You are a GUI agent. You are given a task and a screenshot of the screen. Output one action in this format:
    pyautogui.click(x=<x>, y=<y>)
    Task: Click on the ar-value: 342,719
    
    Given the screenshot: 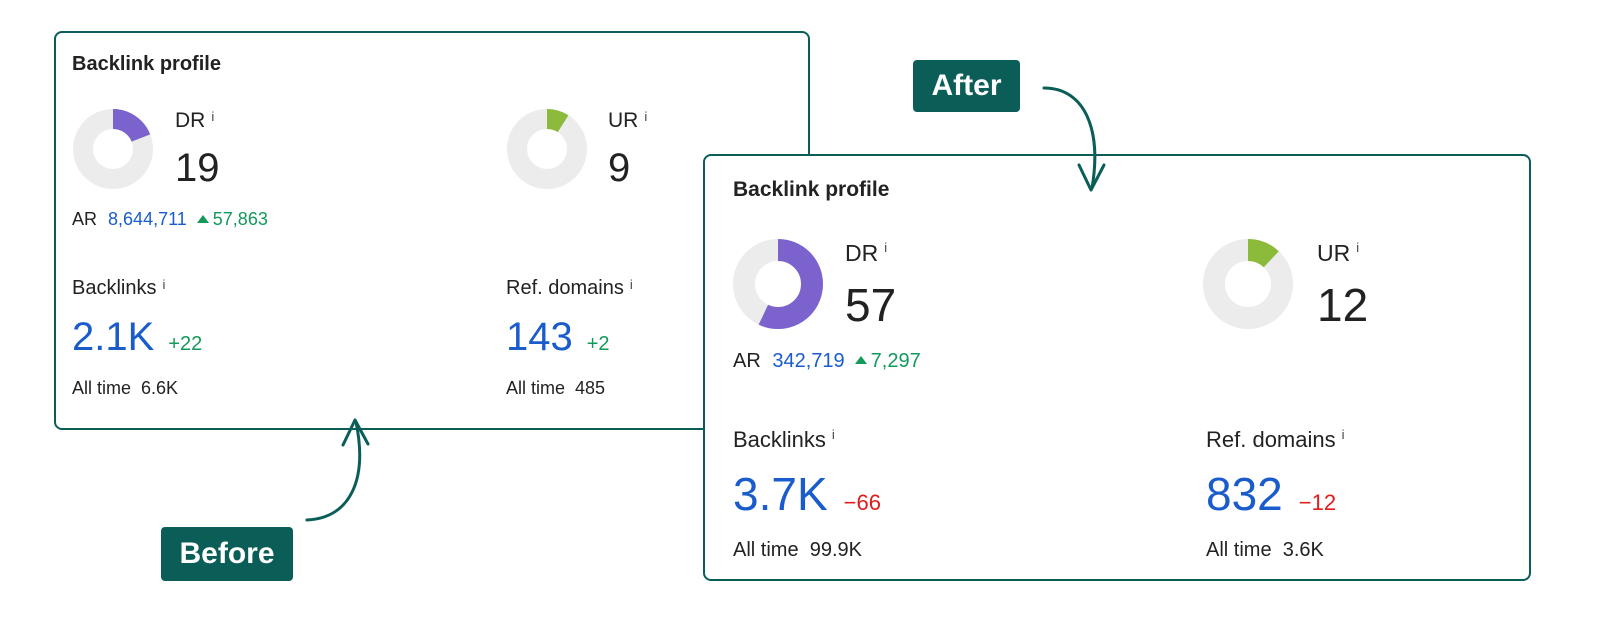 What is the action you would take?
    pyautogui.click(x=808, y=361)
    